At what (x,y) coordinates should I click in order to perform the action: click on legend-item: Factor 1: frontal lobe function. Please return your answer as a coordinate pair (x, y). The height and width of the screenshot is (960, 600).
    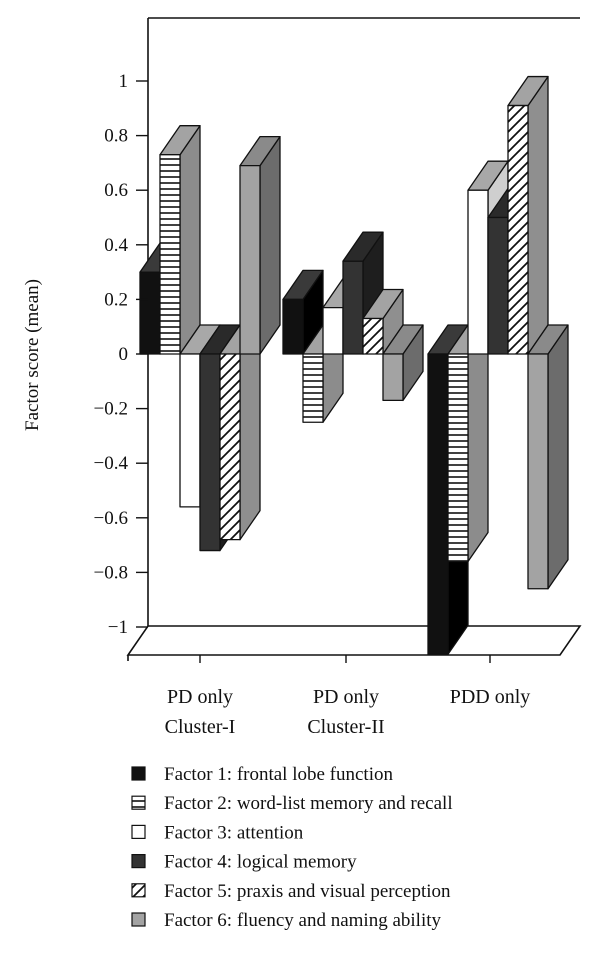
    Looking at the image, I should click on (262, 774).